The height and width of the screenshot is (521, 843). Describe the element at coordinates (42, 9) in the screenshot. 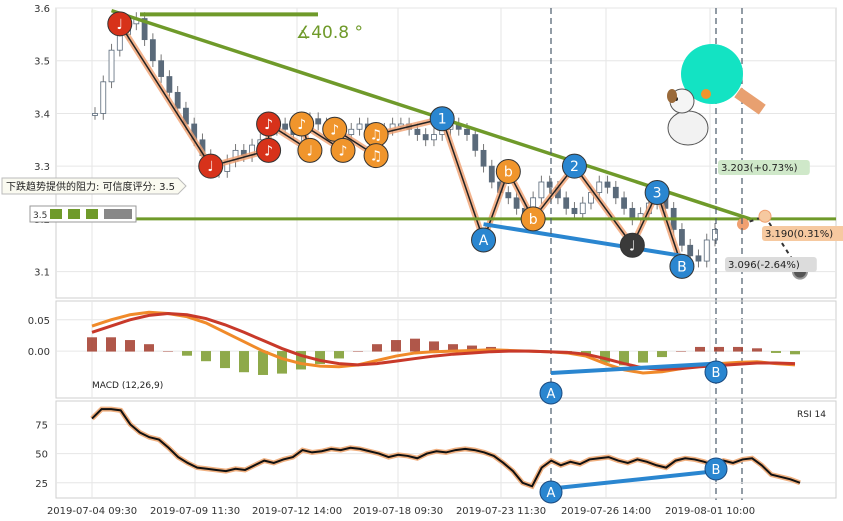

I see `price-tick-label: 3.6` at that location.